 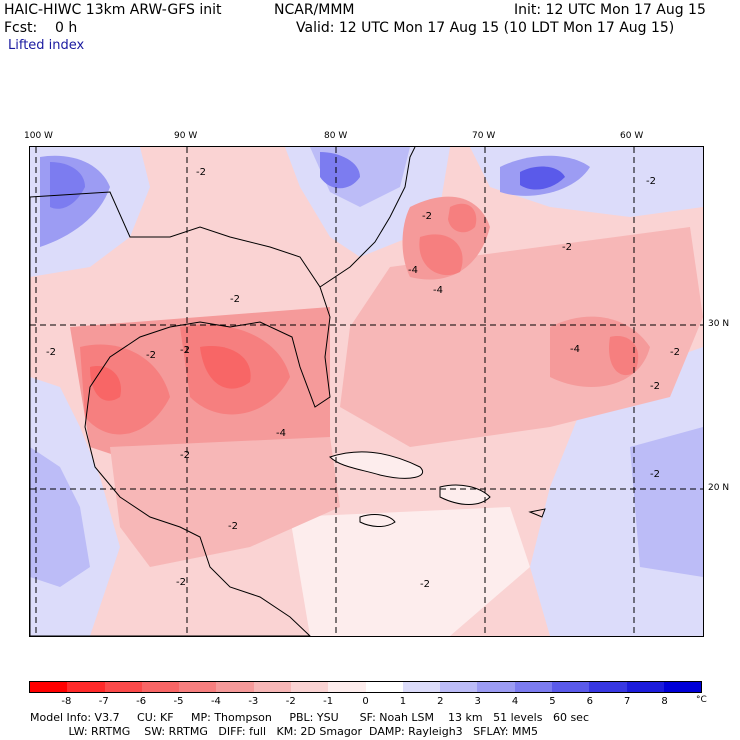 I want to click on colorbar-tick-label: -3, so click(x=253, y=701).